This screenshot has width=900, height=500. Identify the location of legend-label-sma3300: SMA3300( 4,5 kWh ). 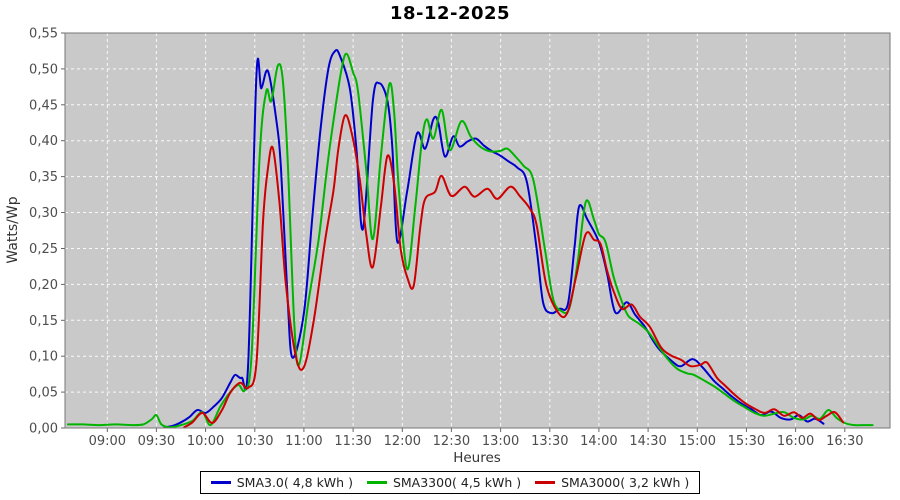
(457, 482).